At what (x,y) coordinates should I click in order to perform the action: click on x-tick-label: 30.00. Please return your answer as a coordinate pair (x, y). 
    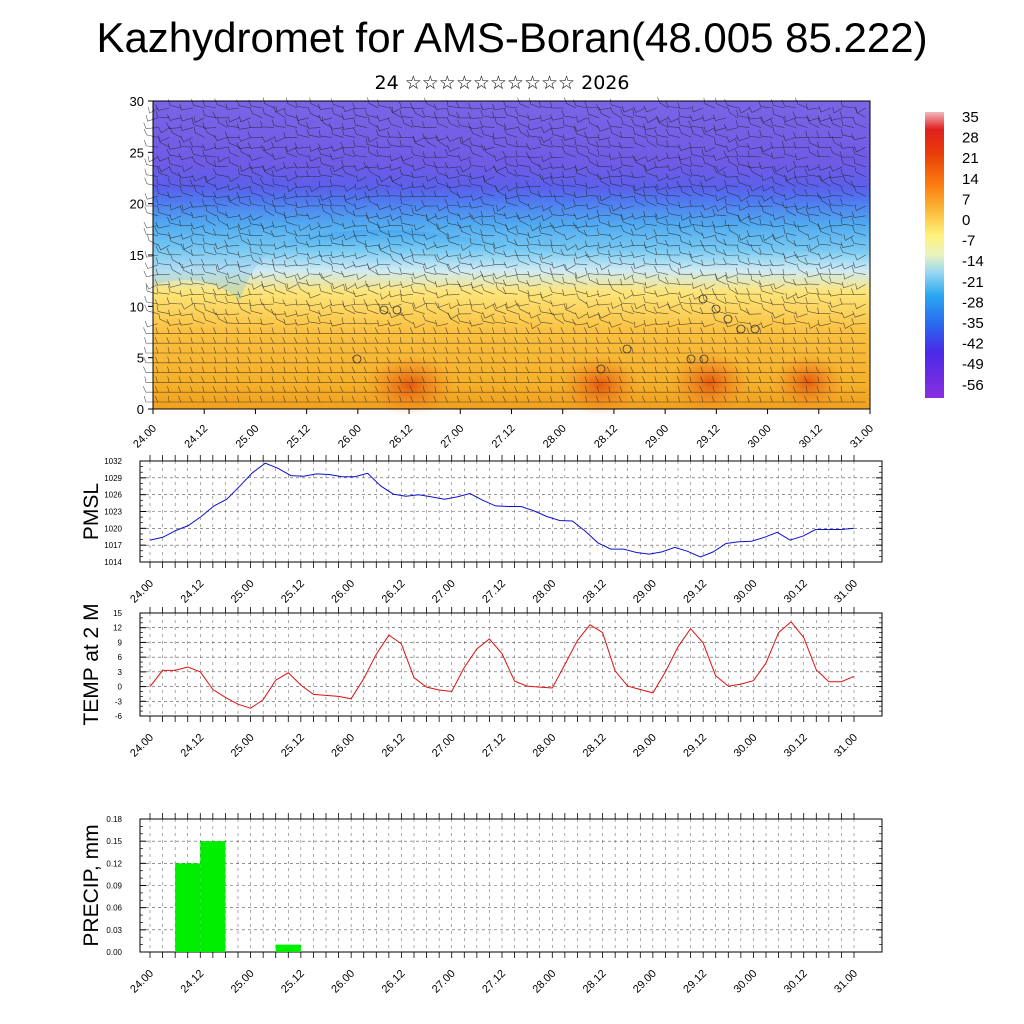
    Looking at the image, I should click on (746, 592).